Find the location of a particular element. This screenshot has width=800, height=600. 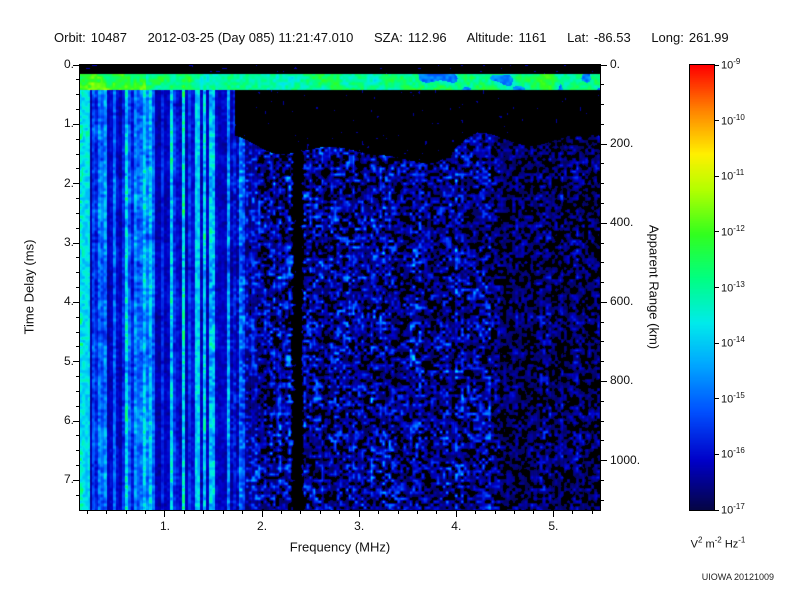

y-axis-left-tick-label: 1. is located at coordinates (68, 123).